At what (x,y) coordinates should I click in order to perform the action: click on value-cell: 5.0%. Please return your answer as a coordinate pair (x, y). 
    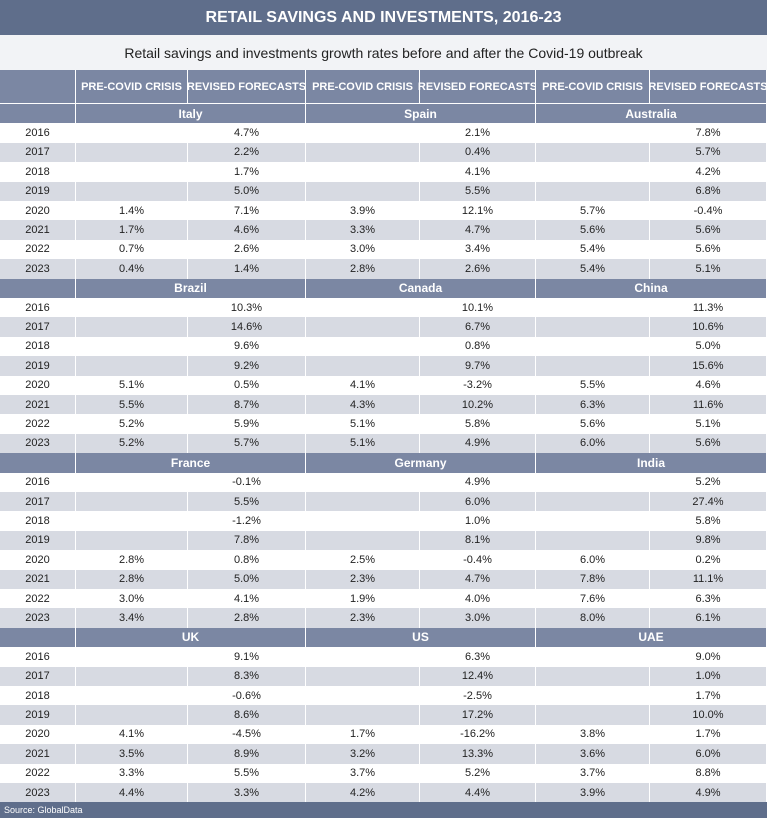
    Looking at the image, I should click on (708, 346).